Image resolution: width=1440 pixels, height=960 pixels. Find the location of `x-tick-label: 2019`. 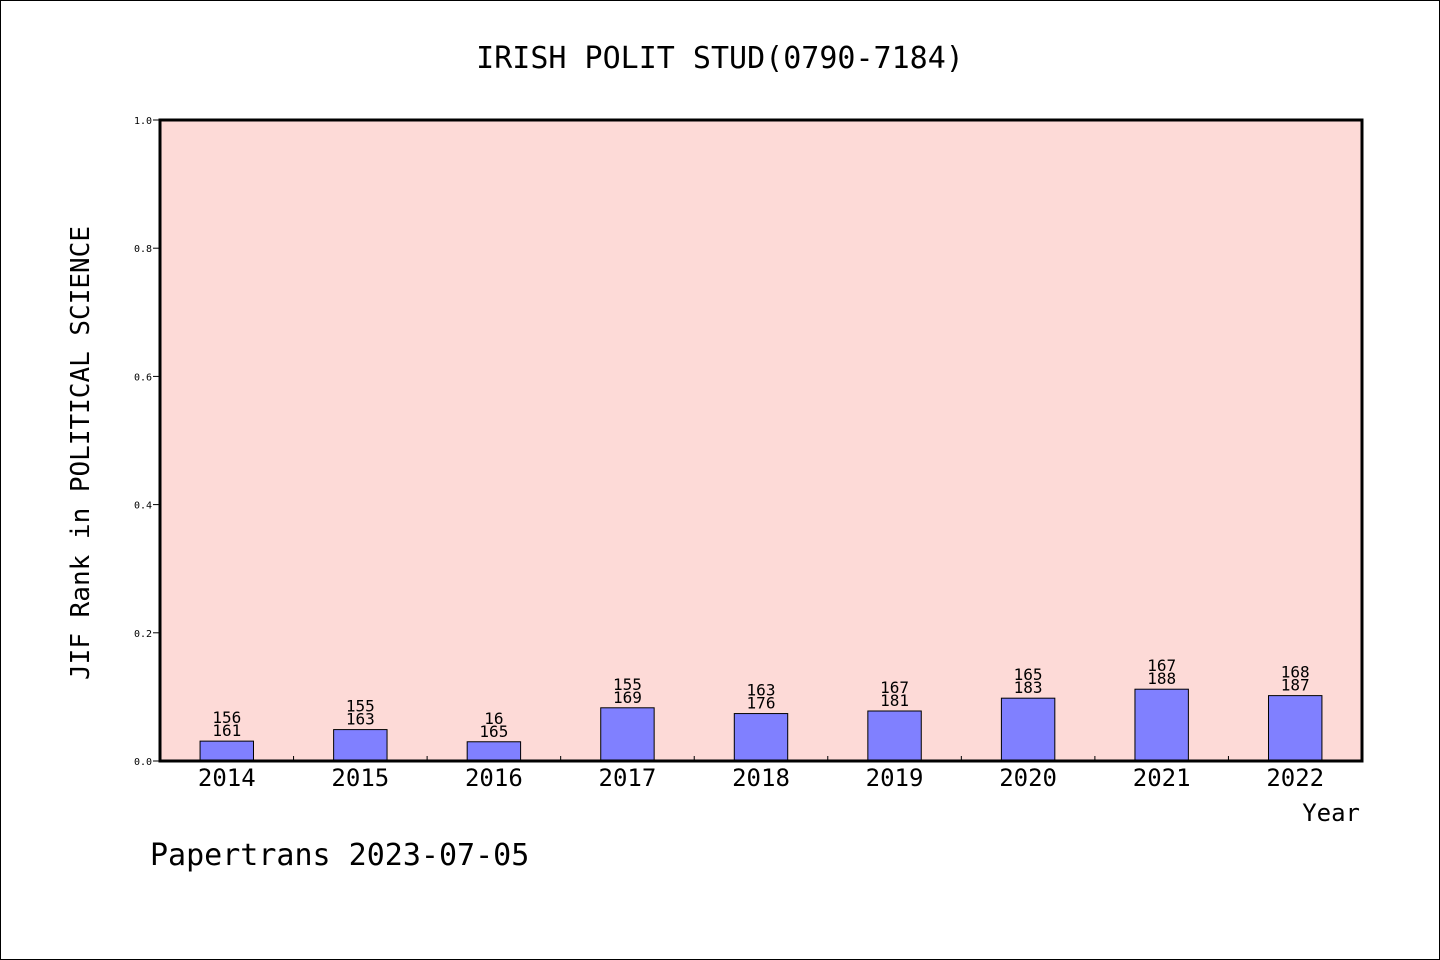

x-tick-label: 2019 is located at coordinates (895, 778).